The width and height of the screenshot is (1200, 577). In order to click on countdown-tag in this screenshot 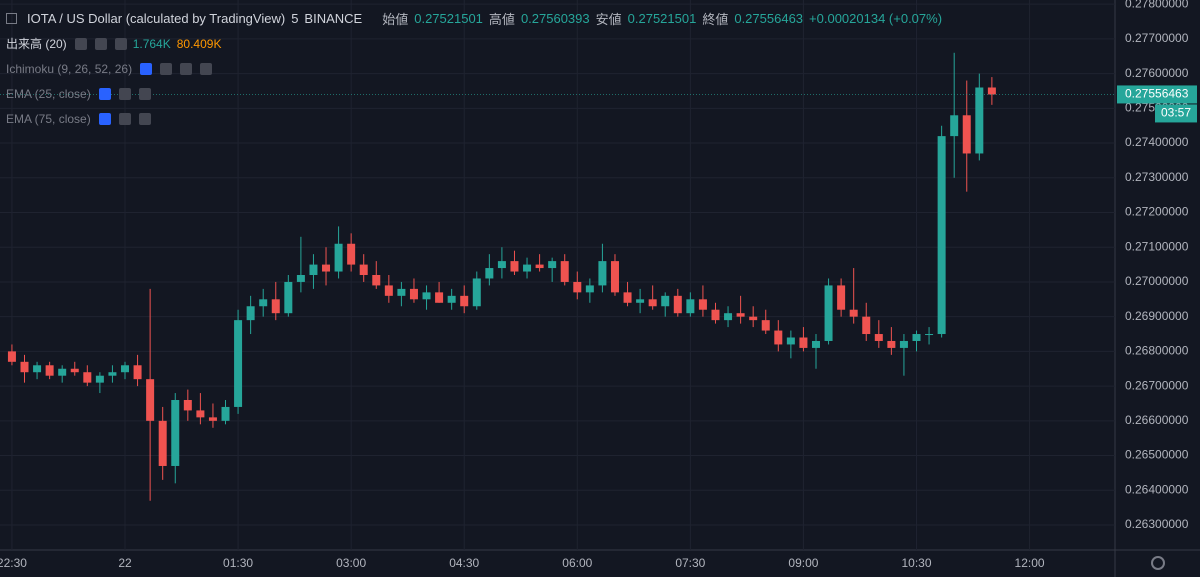, I will do `click(1176, 113)`.